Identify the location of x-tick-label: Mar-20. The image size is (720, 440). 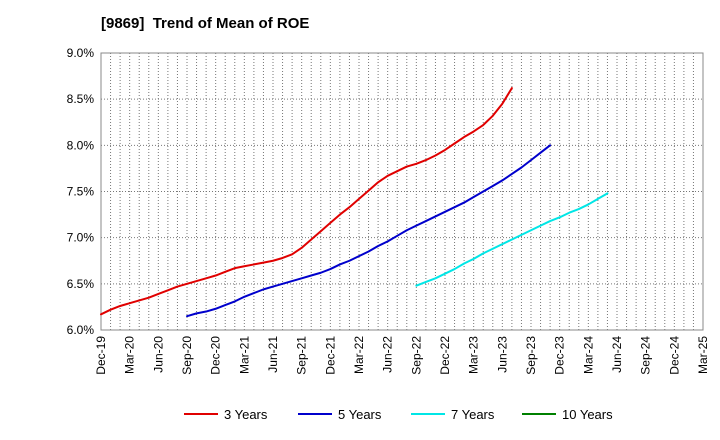
(130, 355).